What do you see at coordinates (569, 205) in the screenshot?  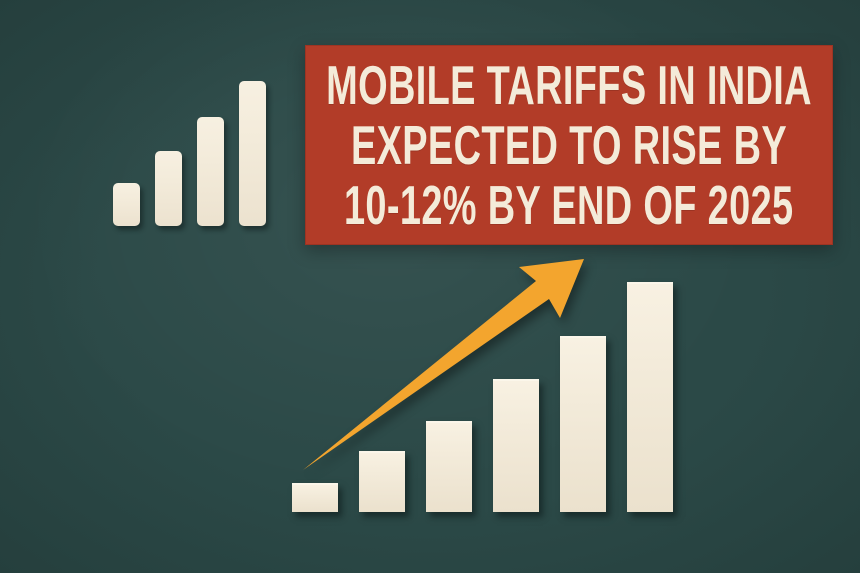 I see `headline-line-3: 10-12% BY END OF 2025` at bounding box center [569, 205].